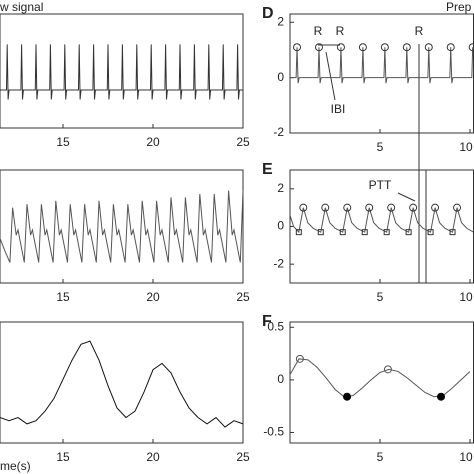  I want to click on panel-label: E, so click(267, 169).